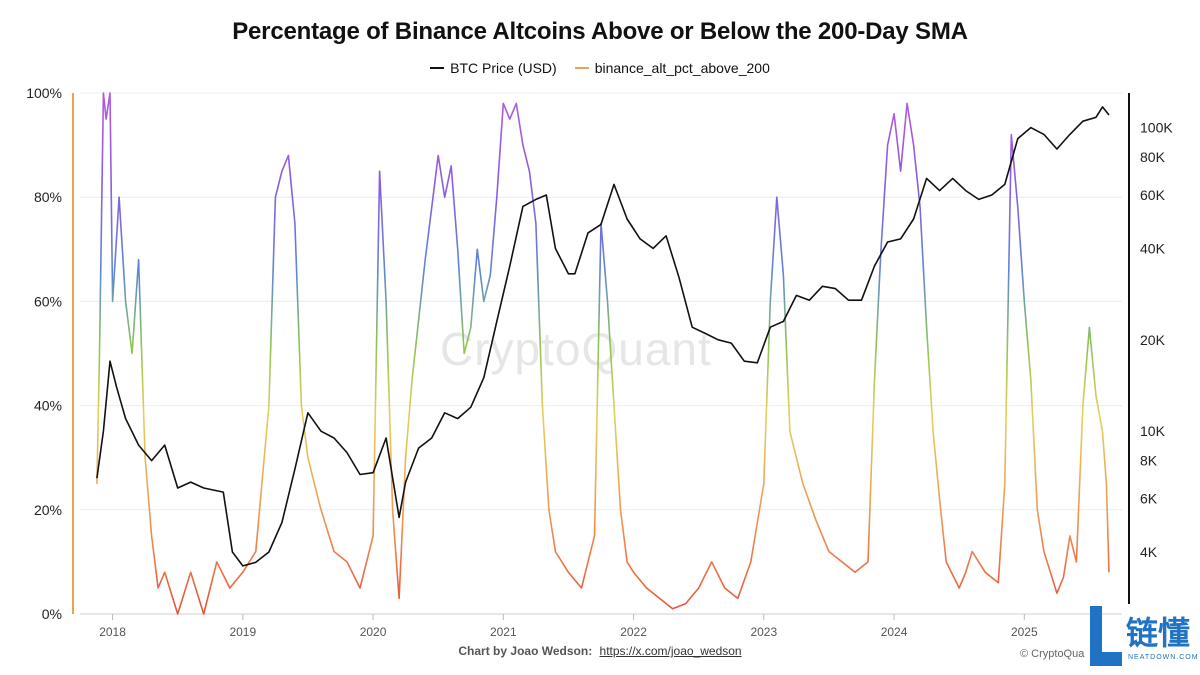 This screenshot has height=675, width=1200. What do you see at coordinates (1149, 461) in the screenshot?
I see `y-right-tick-label: 8K` at bounding box center [1149, 461].